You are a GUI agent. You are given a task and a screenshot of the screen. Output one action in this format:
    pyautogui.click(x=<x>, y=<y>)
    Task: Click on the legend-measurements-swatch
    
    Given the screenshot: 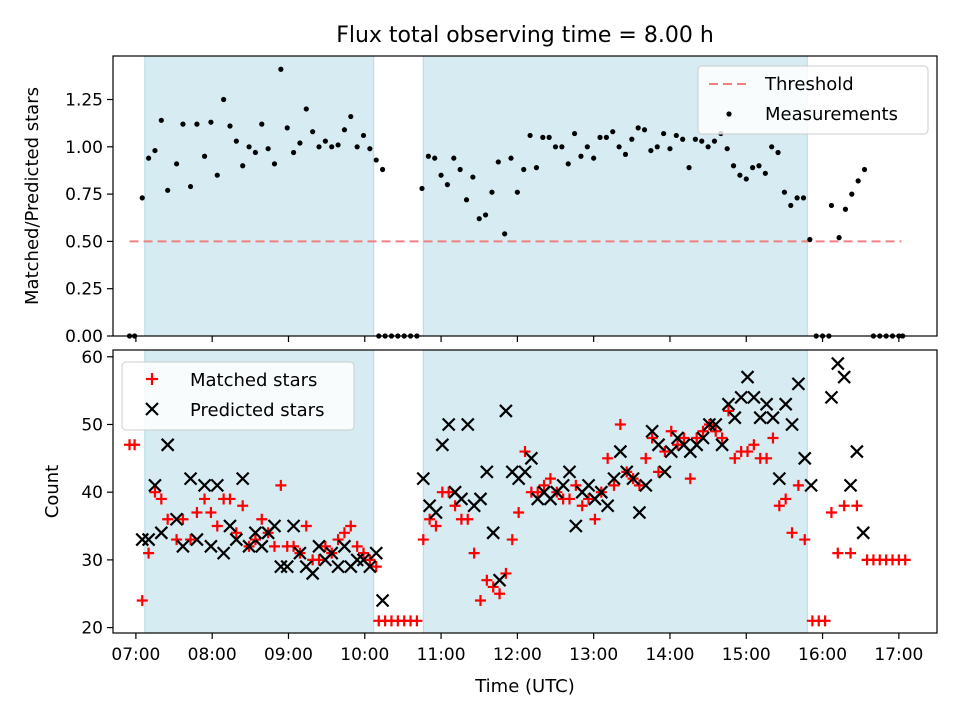 What is the action you would take?
    pyautogui.click(x=729, y=114)
    